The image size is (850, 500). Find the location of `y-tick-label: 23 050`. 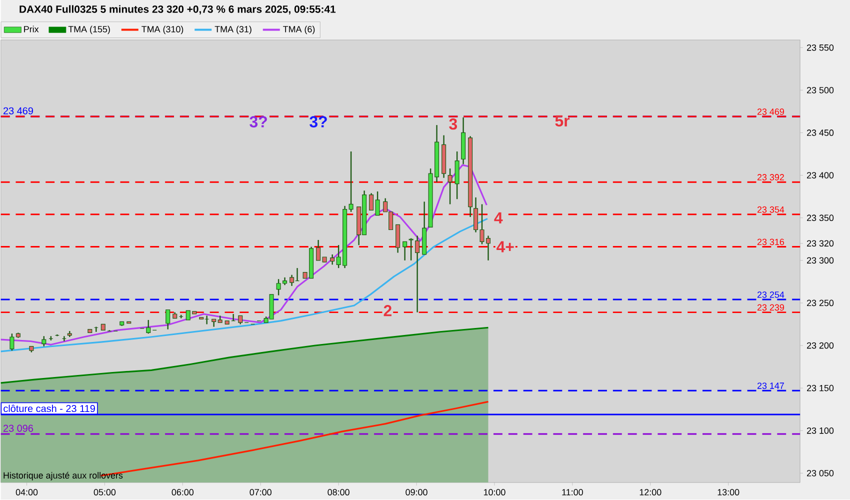

y-tick-label: 23 050 is located at coordinates (820, 473).